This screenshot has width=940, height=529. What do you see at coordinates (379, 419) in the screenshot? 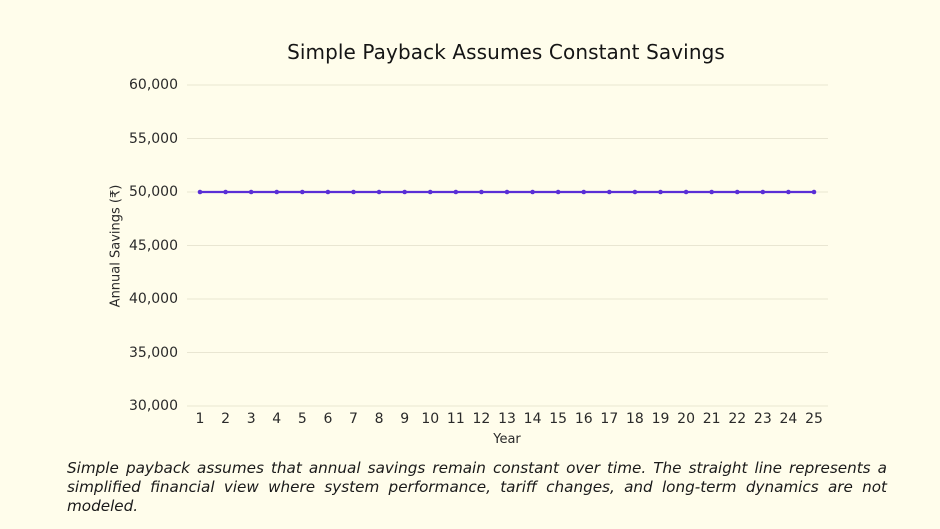
I see `x-tick-label: 8` at bounding box center [379, 419].